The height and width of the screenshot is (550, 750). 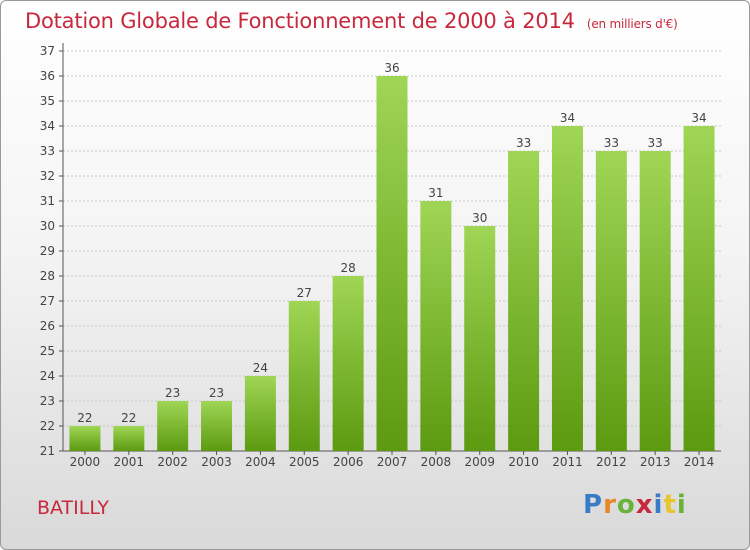 I want to click on x-tick-label: 2000, so click(x=85, y=462).